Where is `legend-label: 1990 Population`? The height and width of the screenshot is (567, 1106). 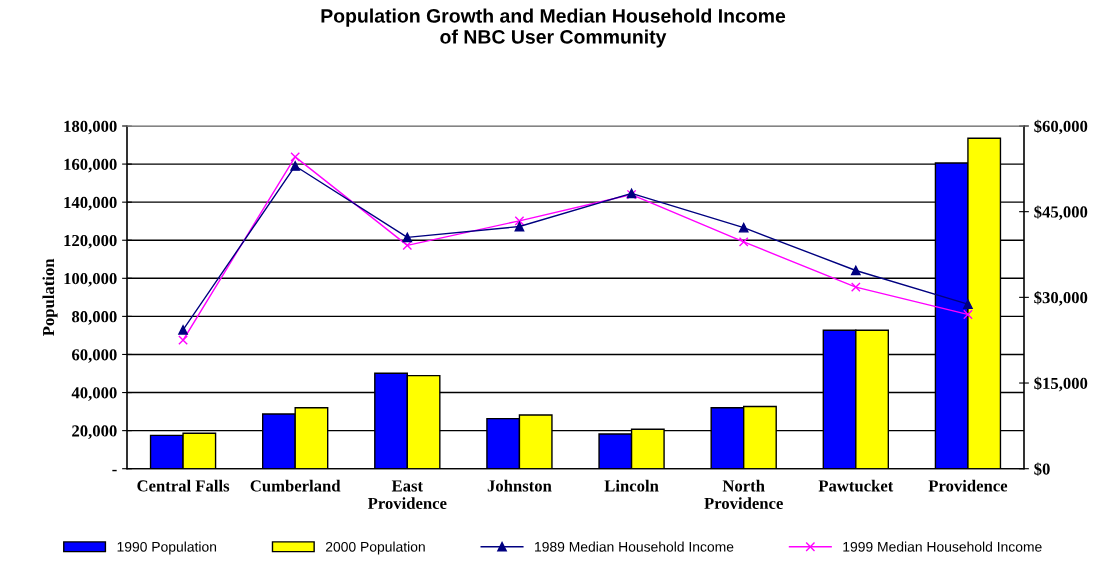
legend-label: 1990 Population is located at coordinates (167, 548).